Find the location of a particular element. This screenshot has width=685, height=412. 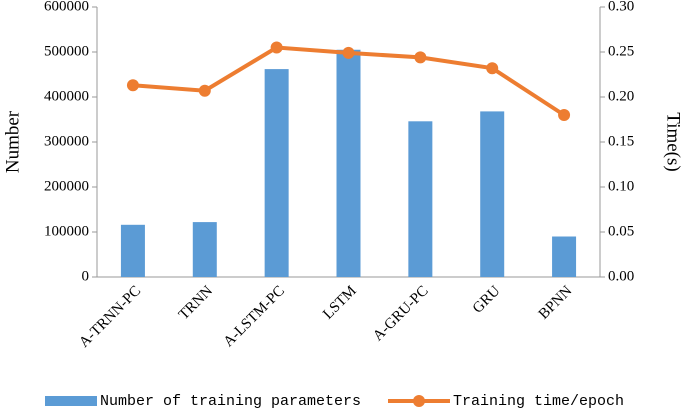

x-tick-label: LSTM is located at coordinates (340, 303).